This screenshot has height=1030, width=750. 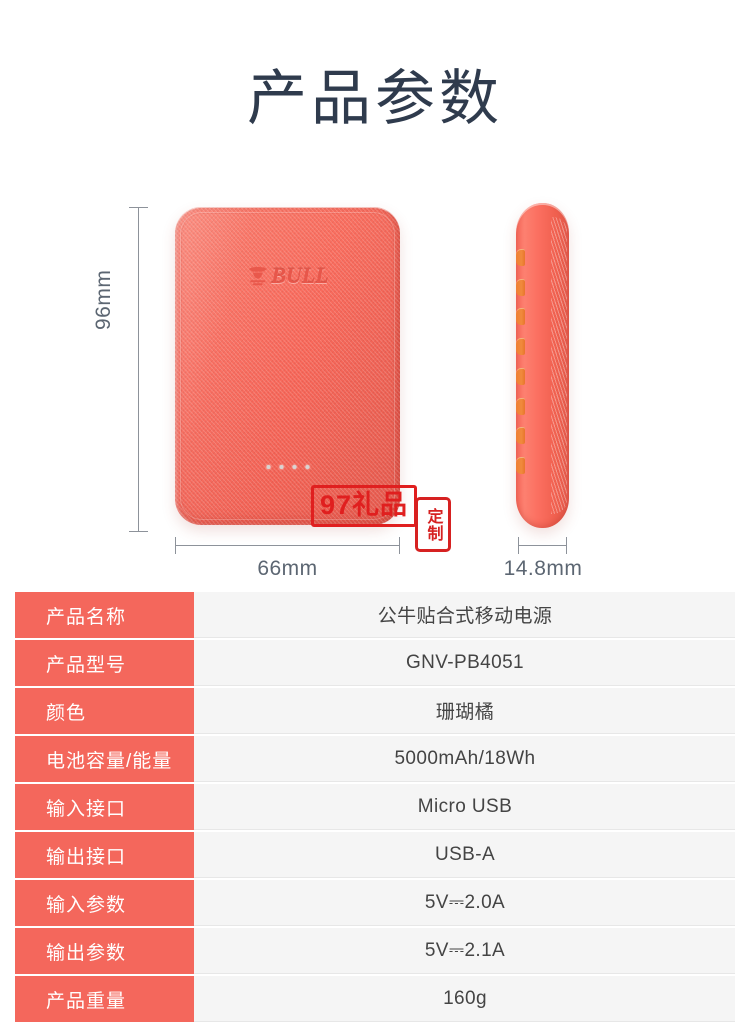 What do you see at coordinates (287, 467) in the screenshot?
I see `led-indicator-group` at bounding box center [287, 467].